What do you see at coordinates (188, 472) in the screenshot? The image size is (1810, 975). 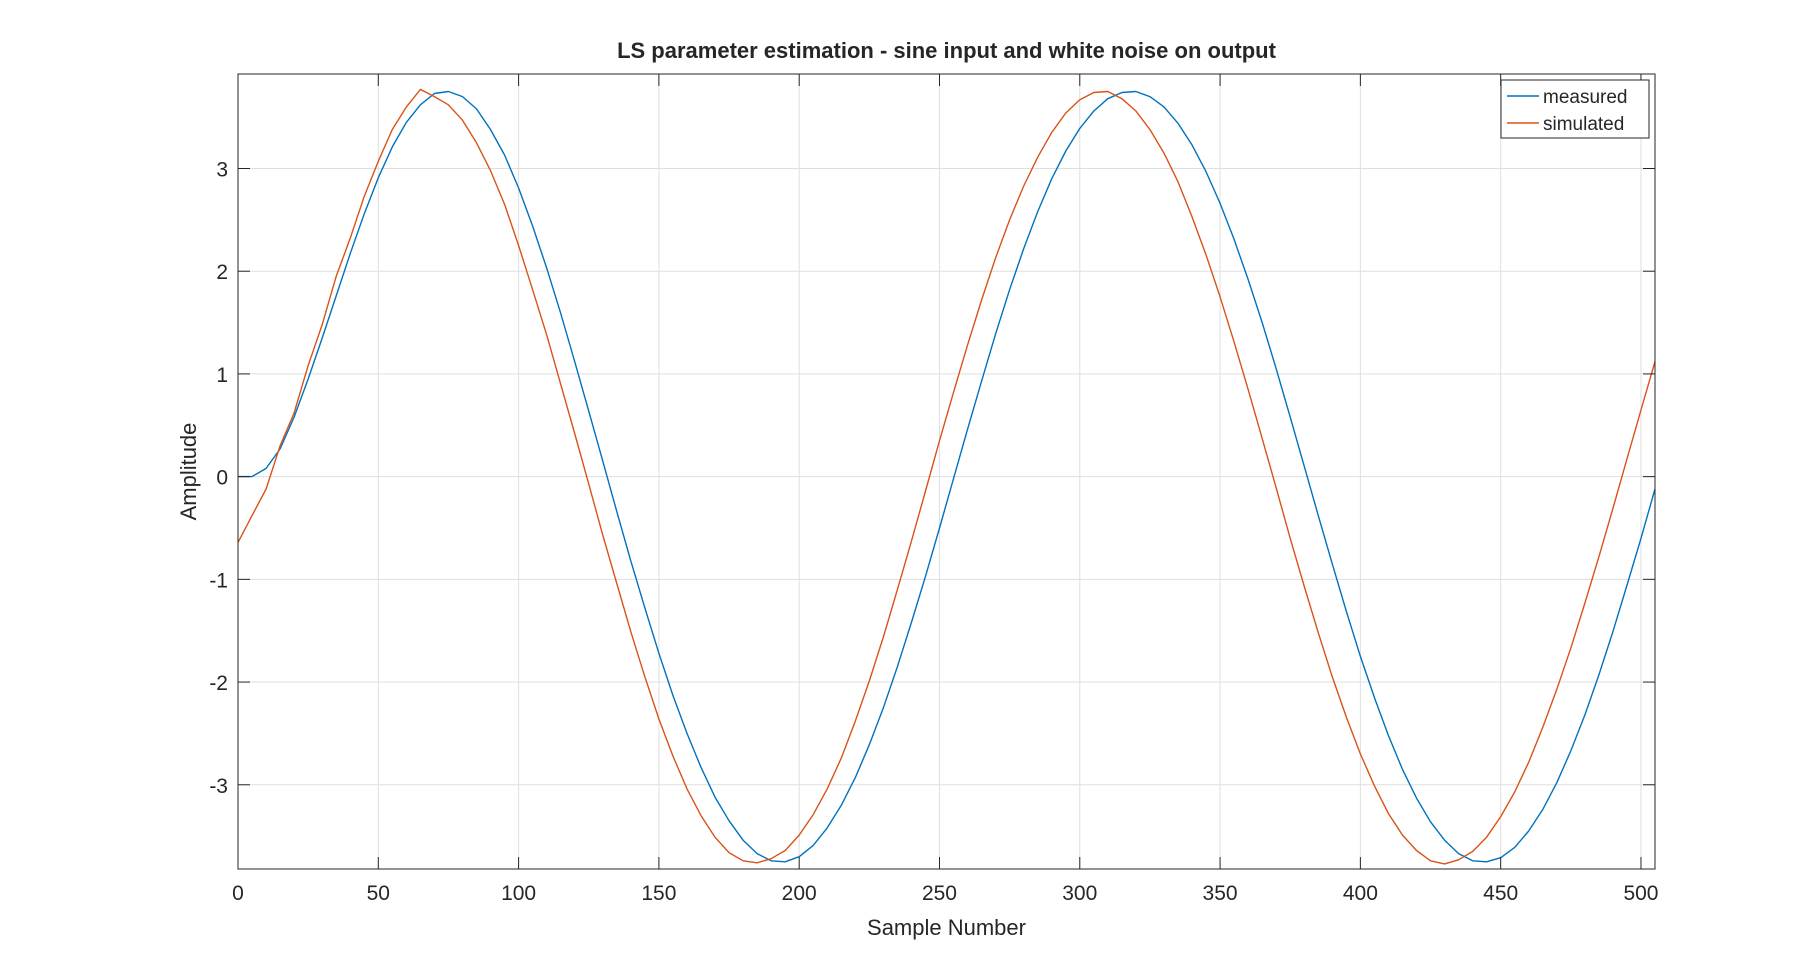 I see `y-axis-label: Amplitude` at bounding box center [188, 472].